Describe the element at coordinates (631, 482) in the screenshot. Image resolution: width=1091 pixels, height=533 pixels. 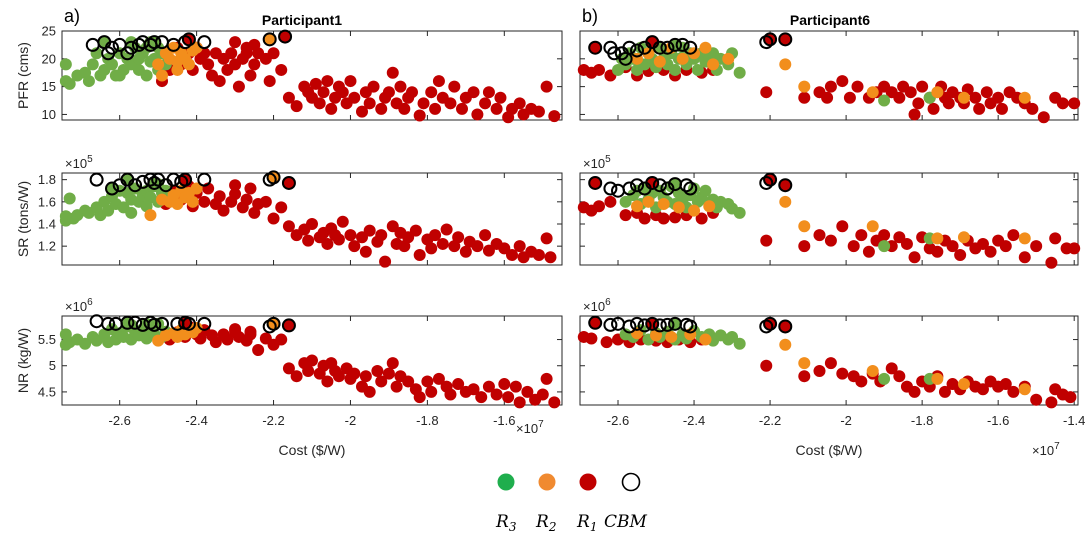
I see `legend-marker-cbm` at that location.